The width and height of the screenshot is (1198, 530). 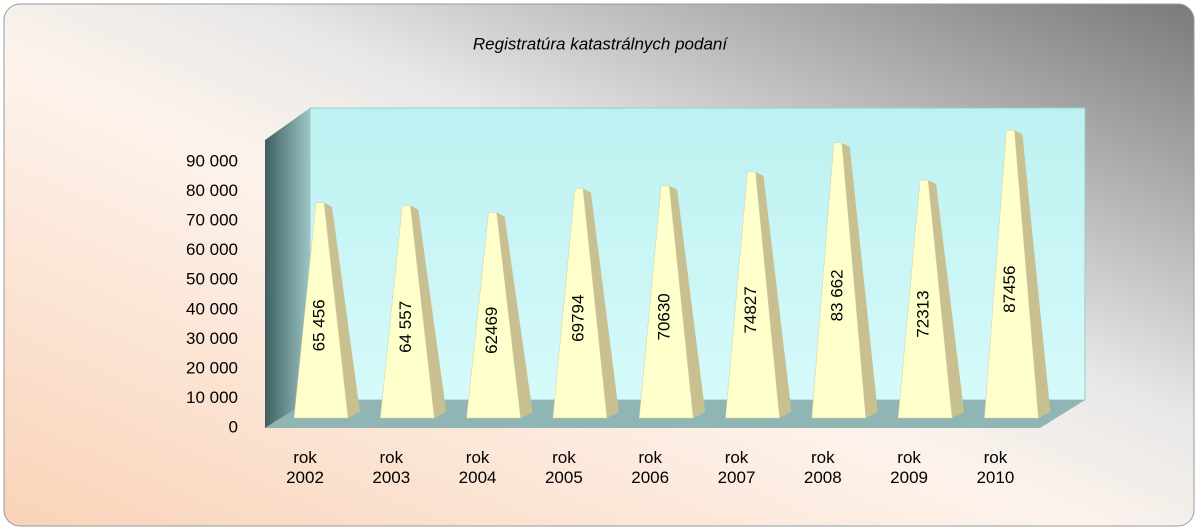 I want to click on y-tick-label: 40 000, so click(x=212, y=308).